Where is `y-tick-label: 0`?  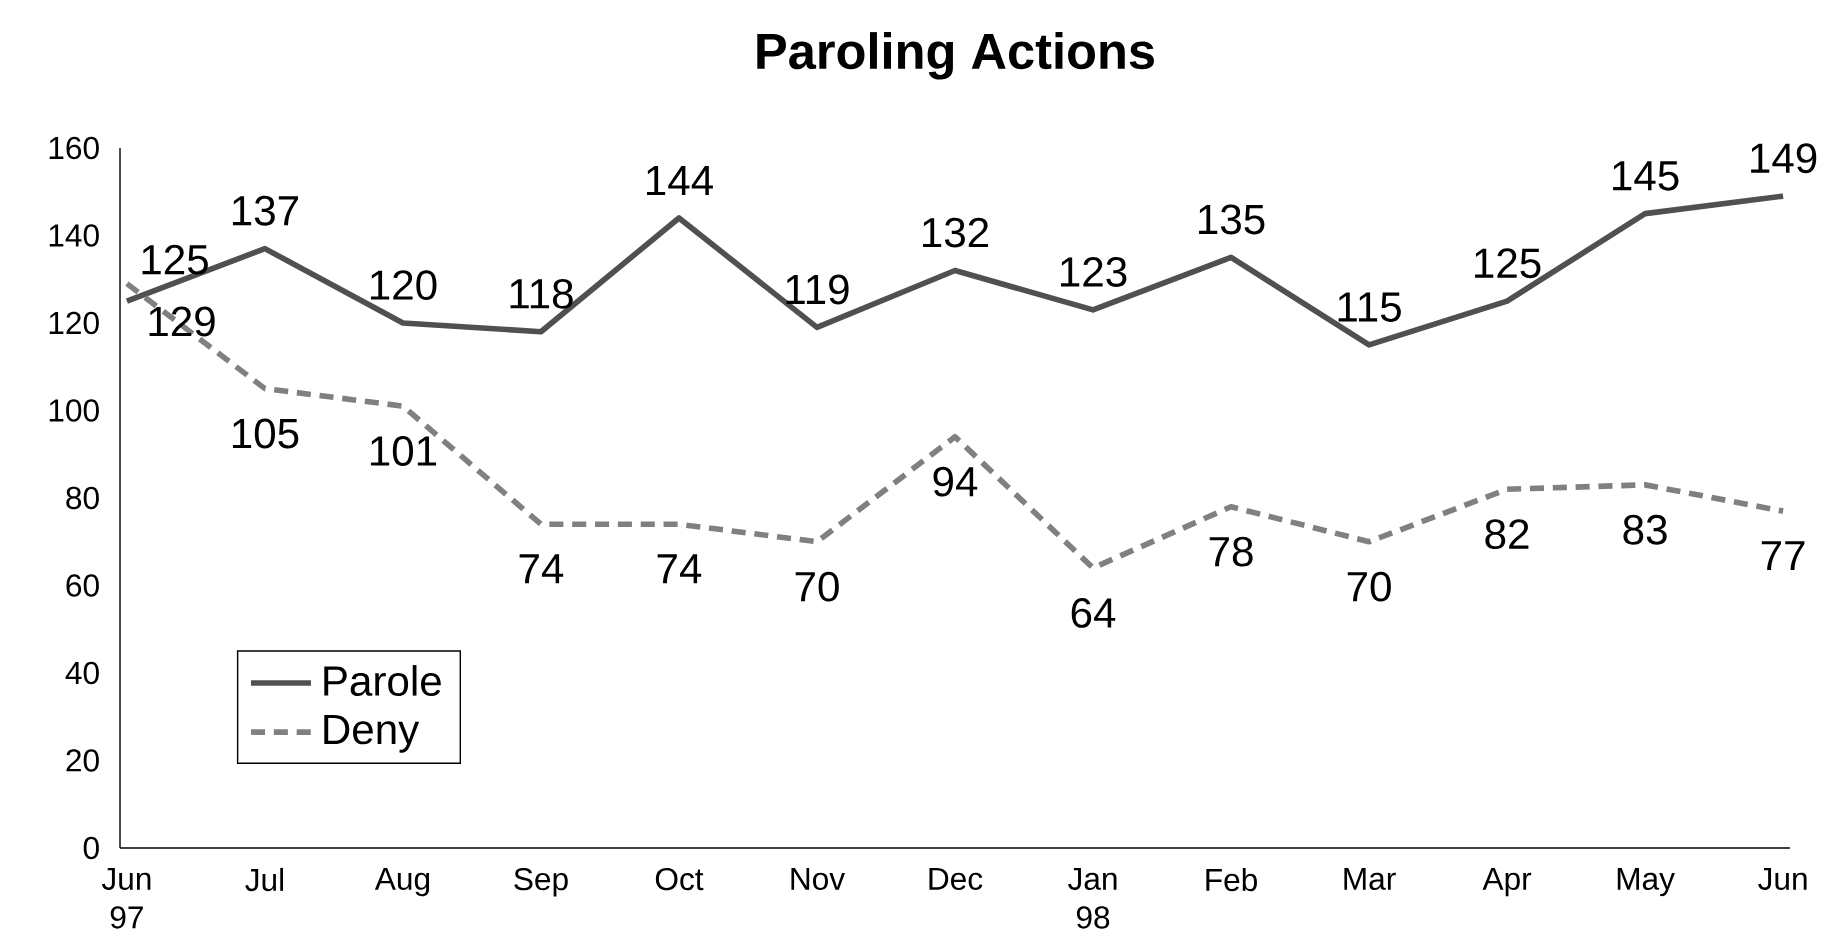
y-tick-label: 0 is located at coordinates (91, 848).